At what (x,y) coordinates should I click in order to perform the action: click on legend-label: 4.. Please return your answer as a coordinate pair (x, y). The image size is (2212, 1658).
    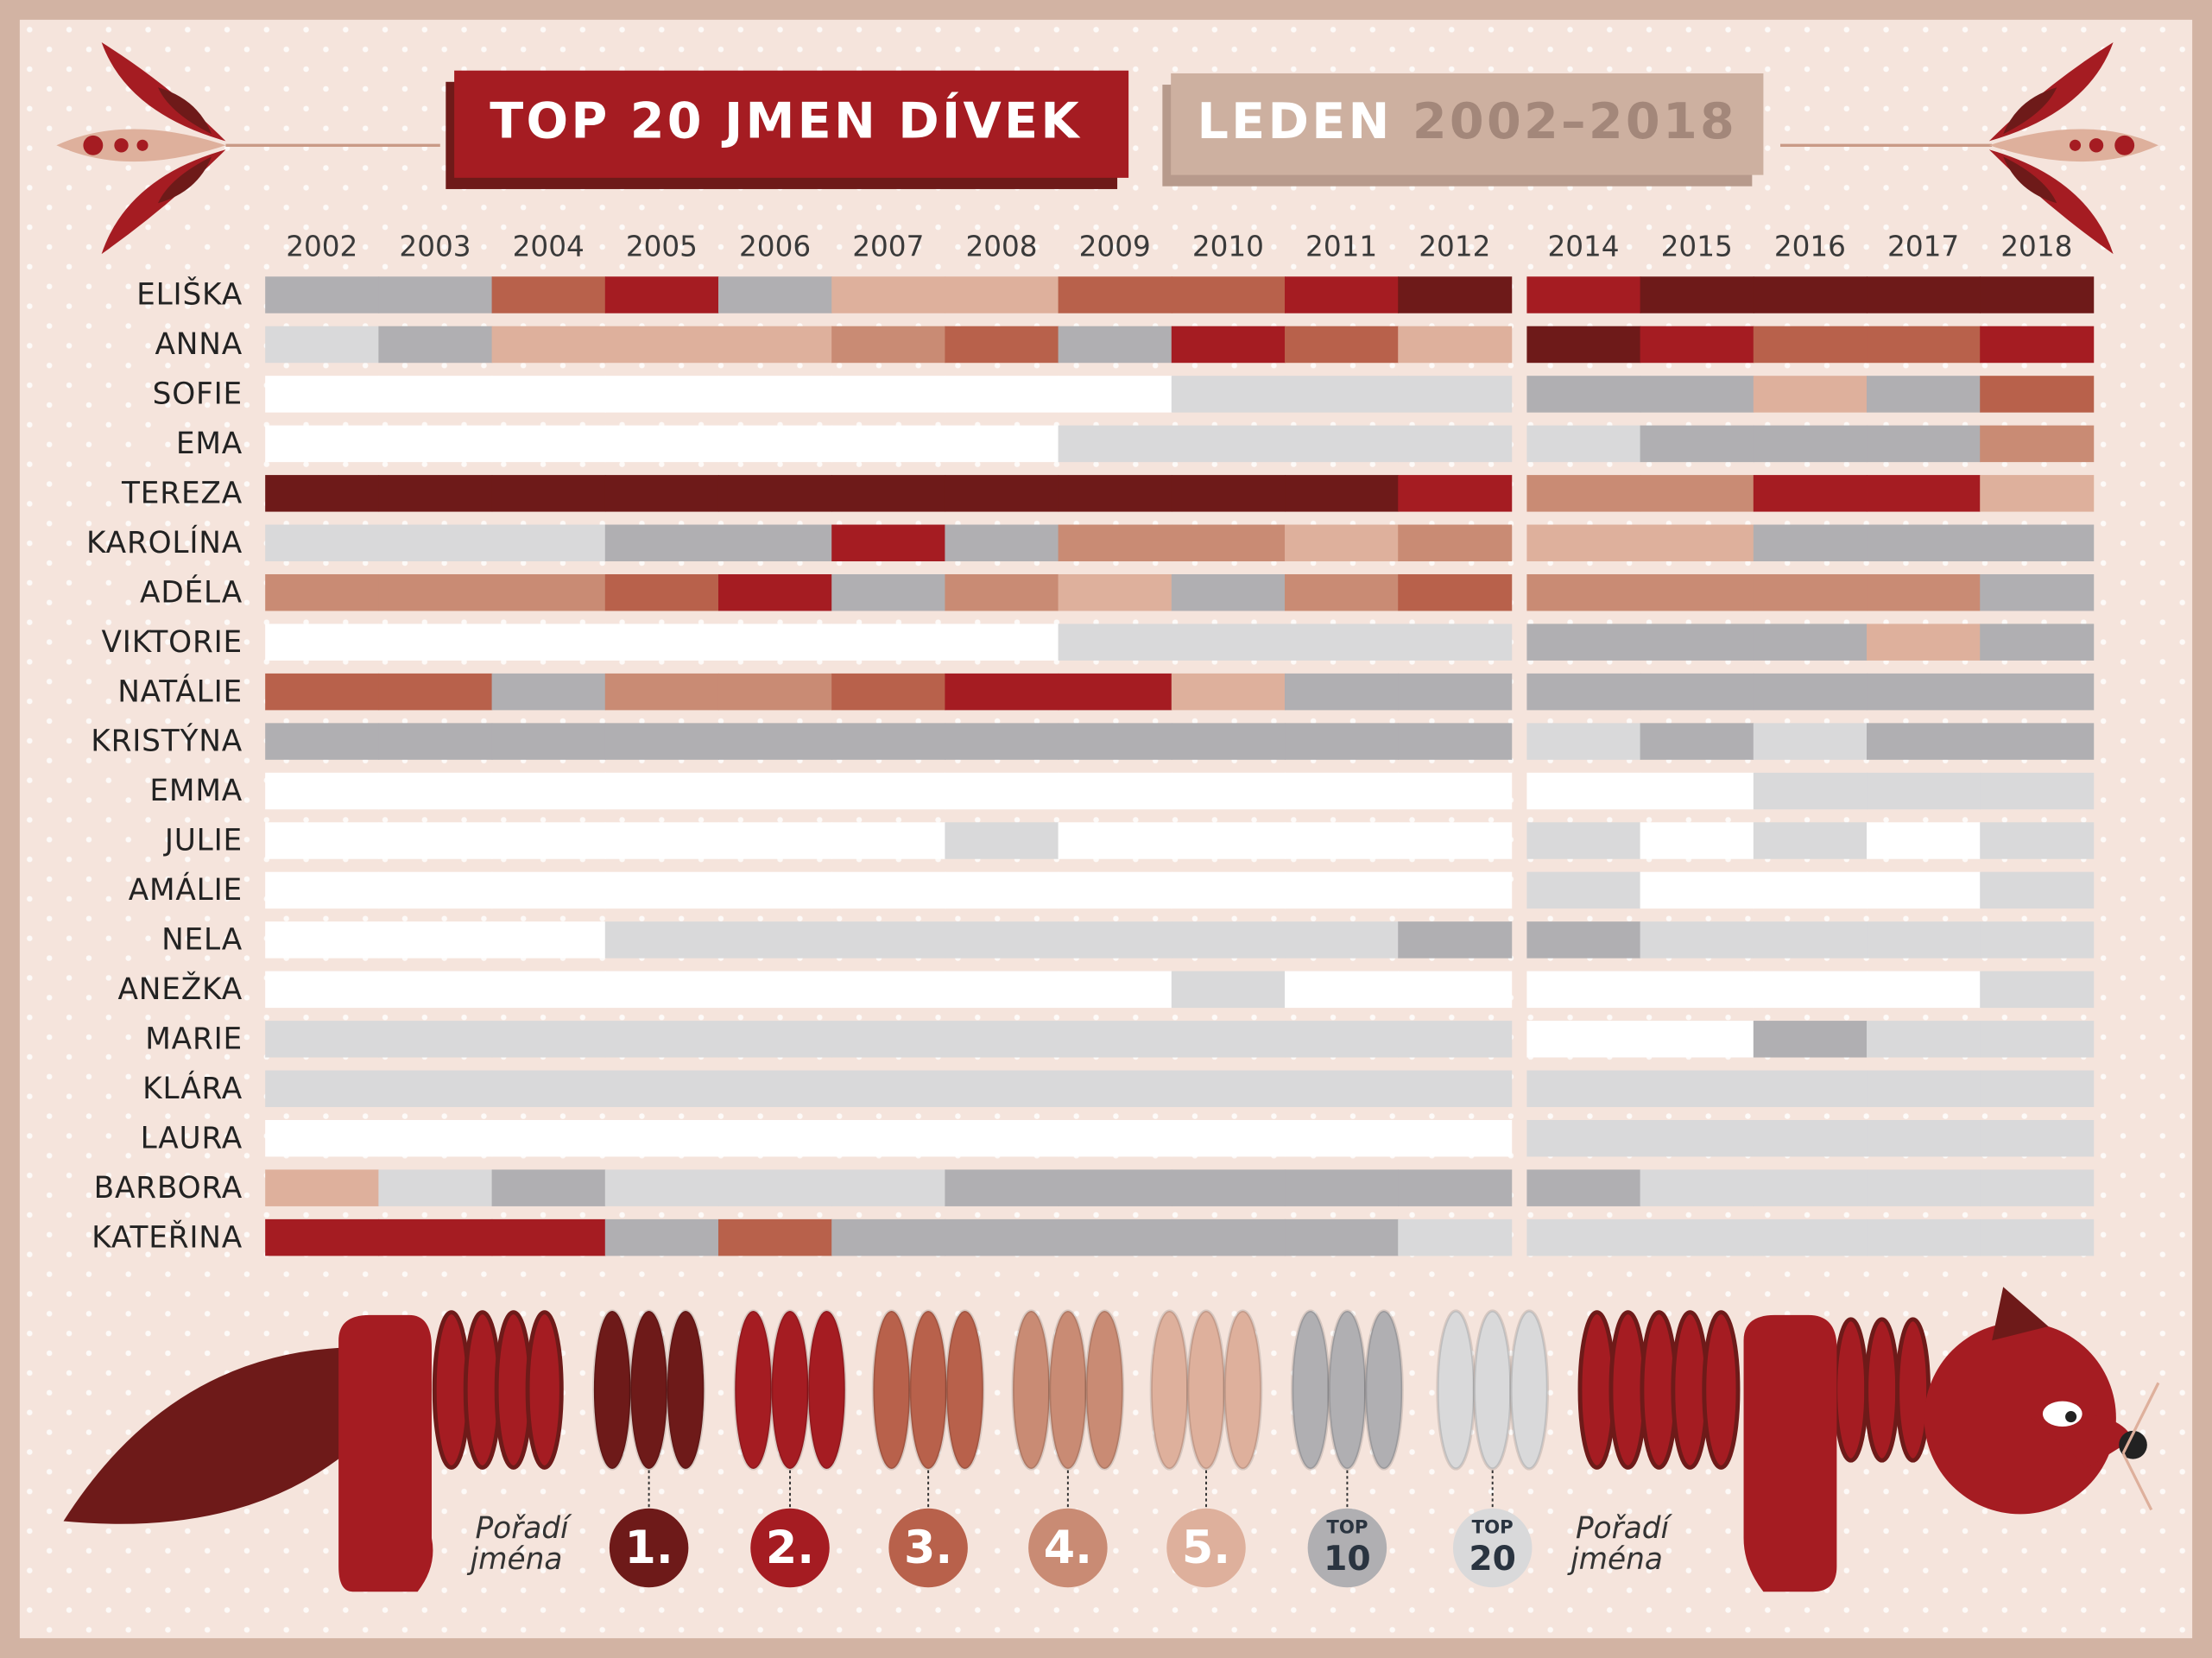
    Looking at the image, I should click on (1068, 1548).